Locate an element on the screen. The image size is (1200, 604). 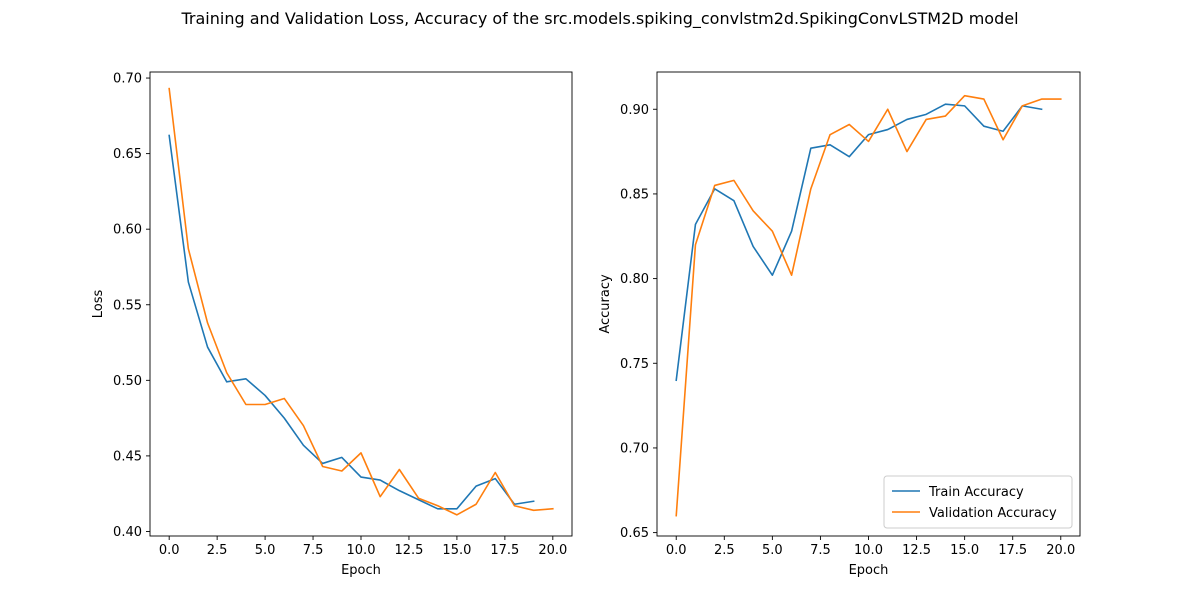
y-tick-label: 0.85 is located at coordinates (634, 194).